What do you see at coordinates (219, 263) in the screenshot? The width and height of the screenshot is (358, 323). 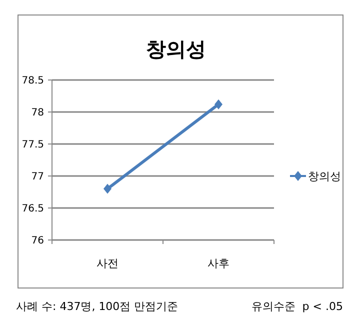 I see `x-tick-label: 사후` at bounding box center [219, 263].